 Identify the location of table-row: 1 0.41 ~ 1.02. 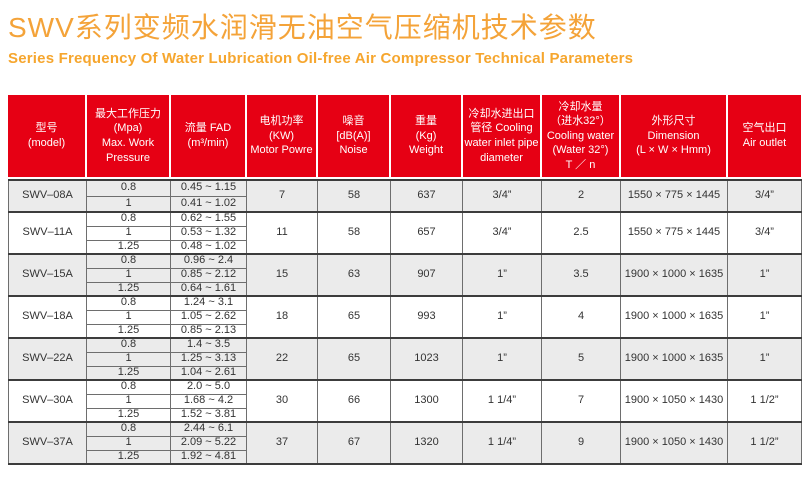
(405, 204).